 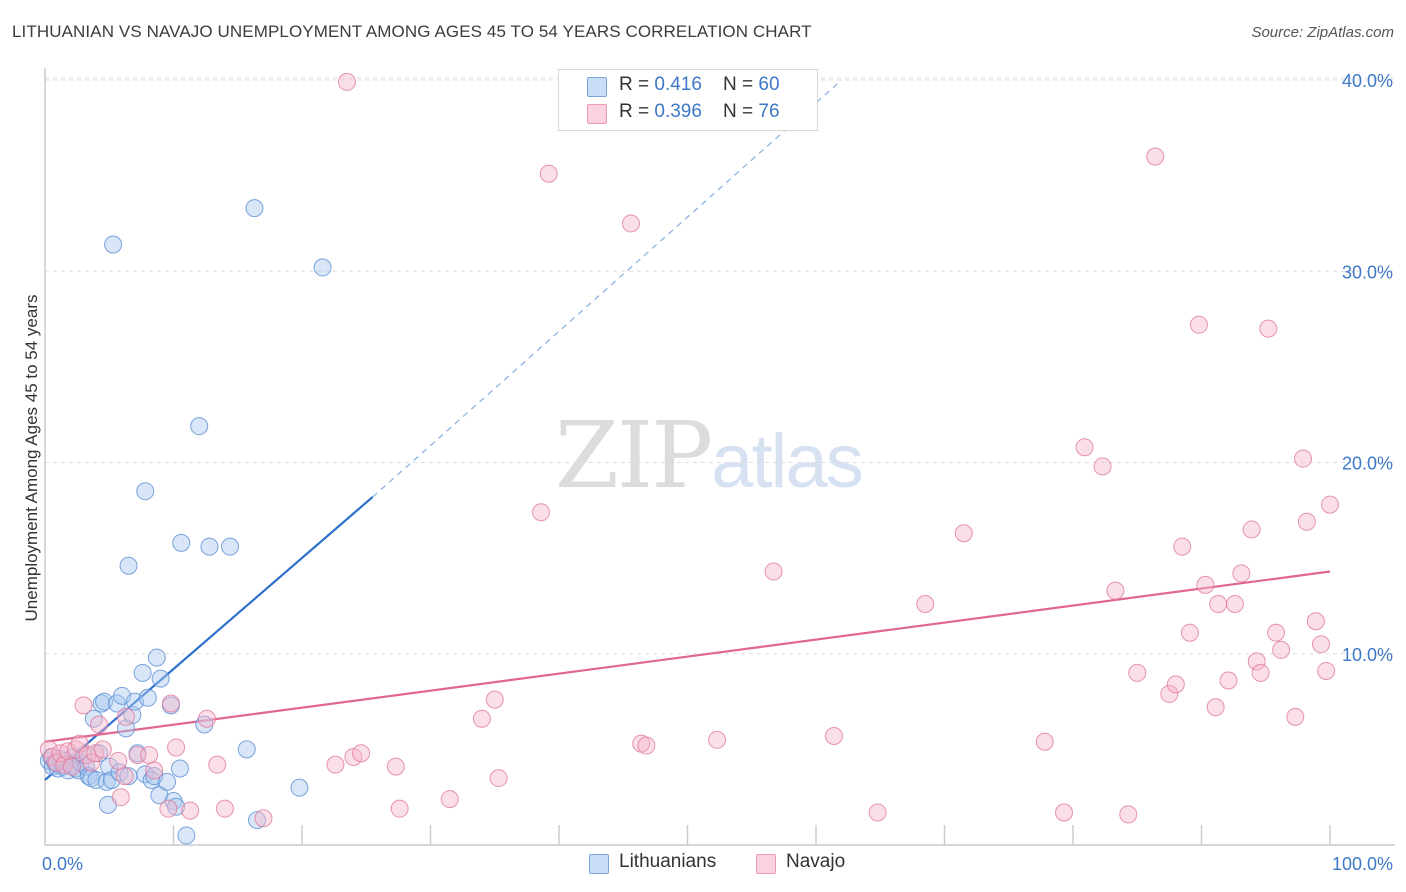 What do you see at coordinates (766, 864) in the screenshot?
I see `bottom-legend-swatch-navajo` at bounding box center [766, 864].